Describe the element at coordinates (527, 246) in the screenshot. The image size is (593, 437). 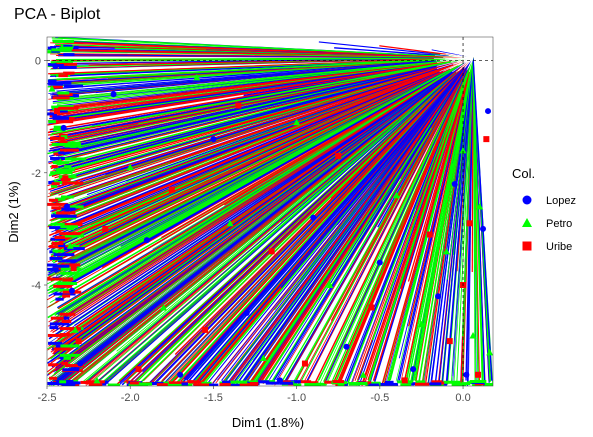
I see `legend-key-uribe` at that location.